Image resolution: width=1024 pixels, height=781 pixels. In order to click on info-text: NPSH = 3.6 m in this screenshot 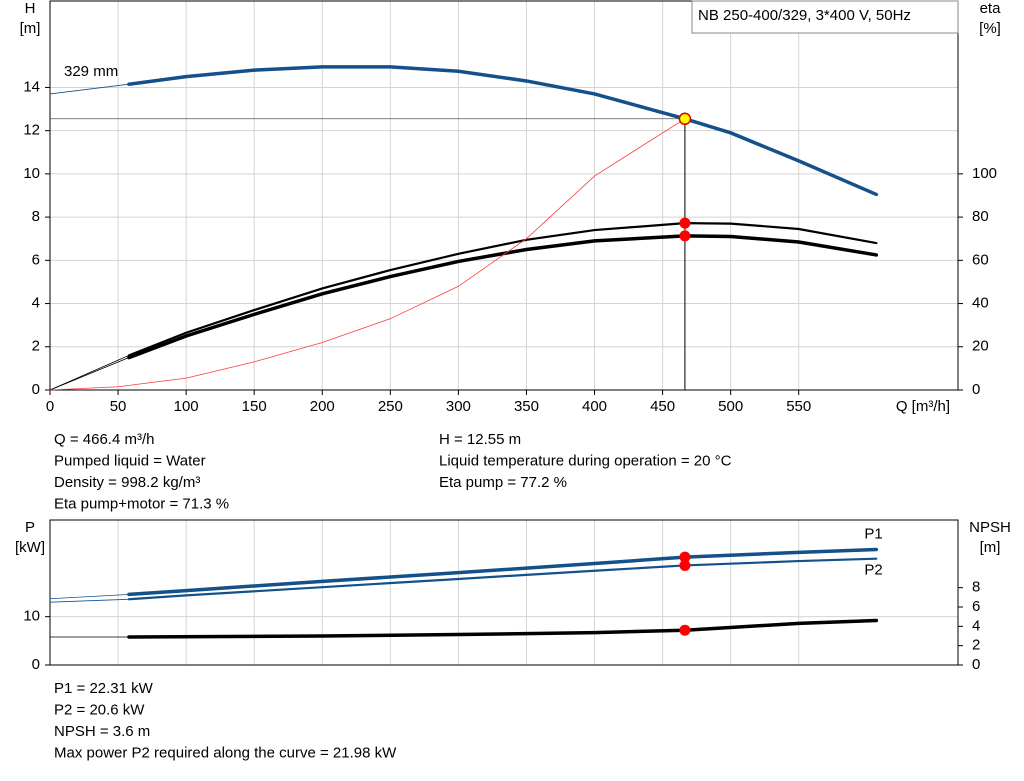, I will do `click(102, 731)`.